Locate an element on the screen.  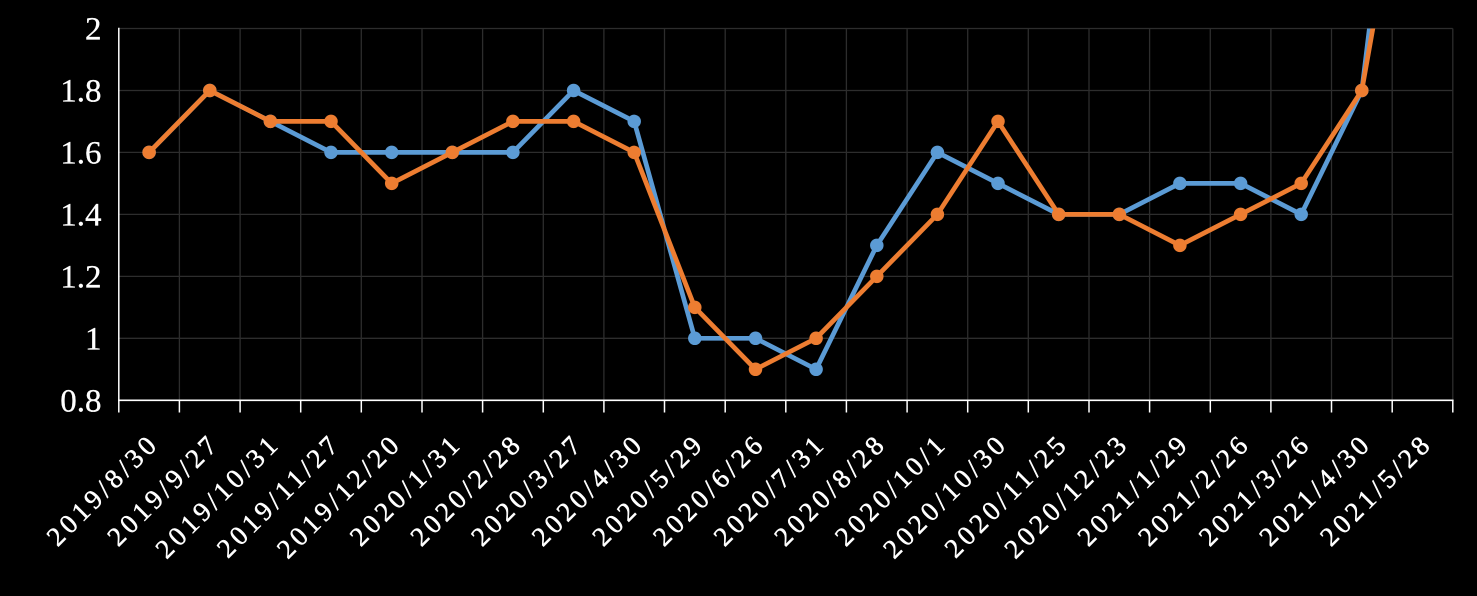
svg-text: 0.8 is located at coordinates (80, 401).